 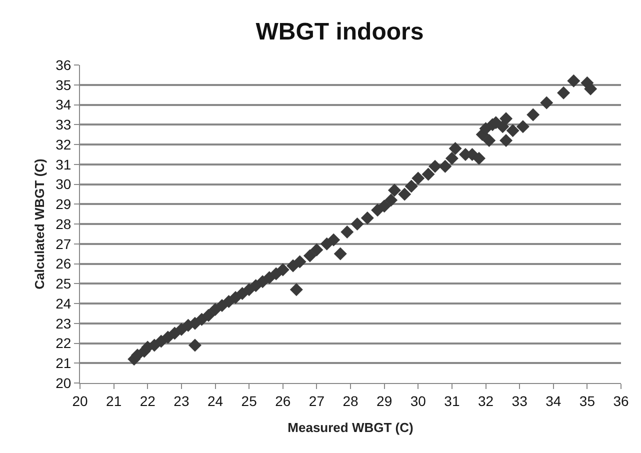 I want to click on x-tick-label: 35, so click(x=587, y=400).